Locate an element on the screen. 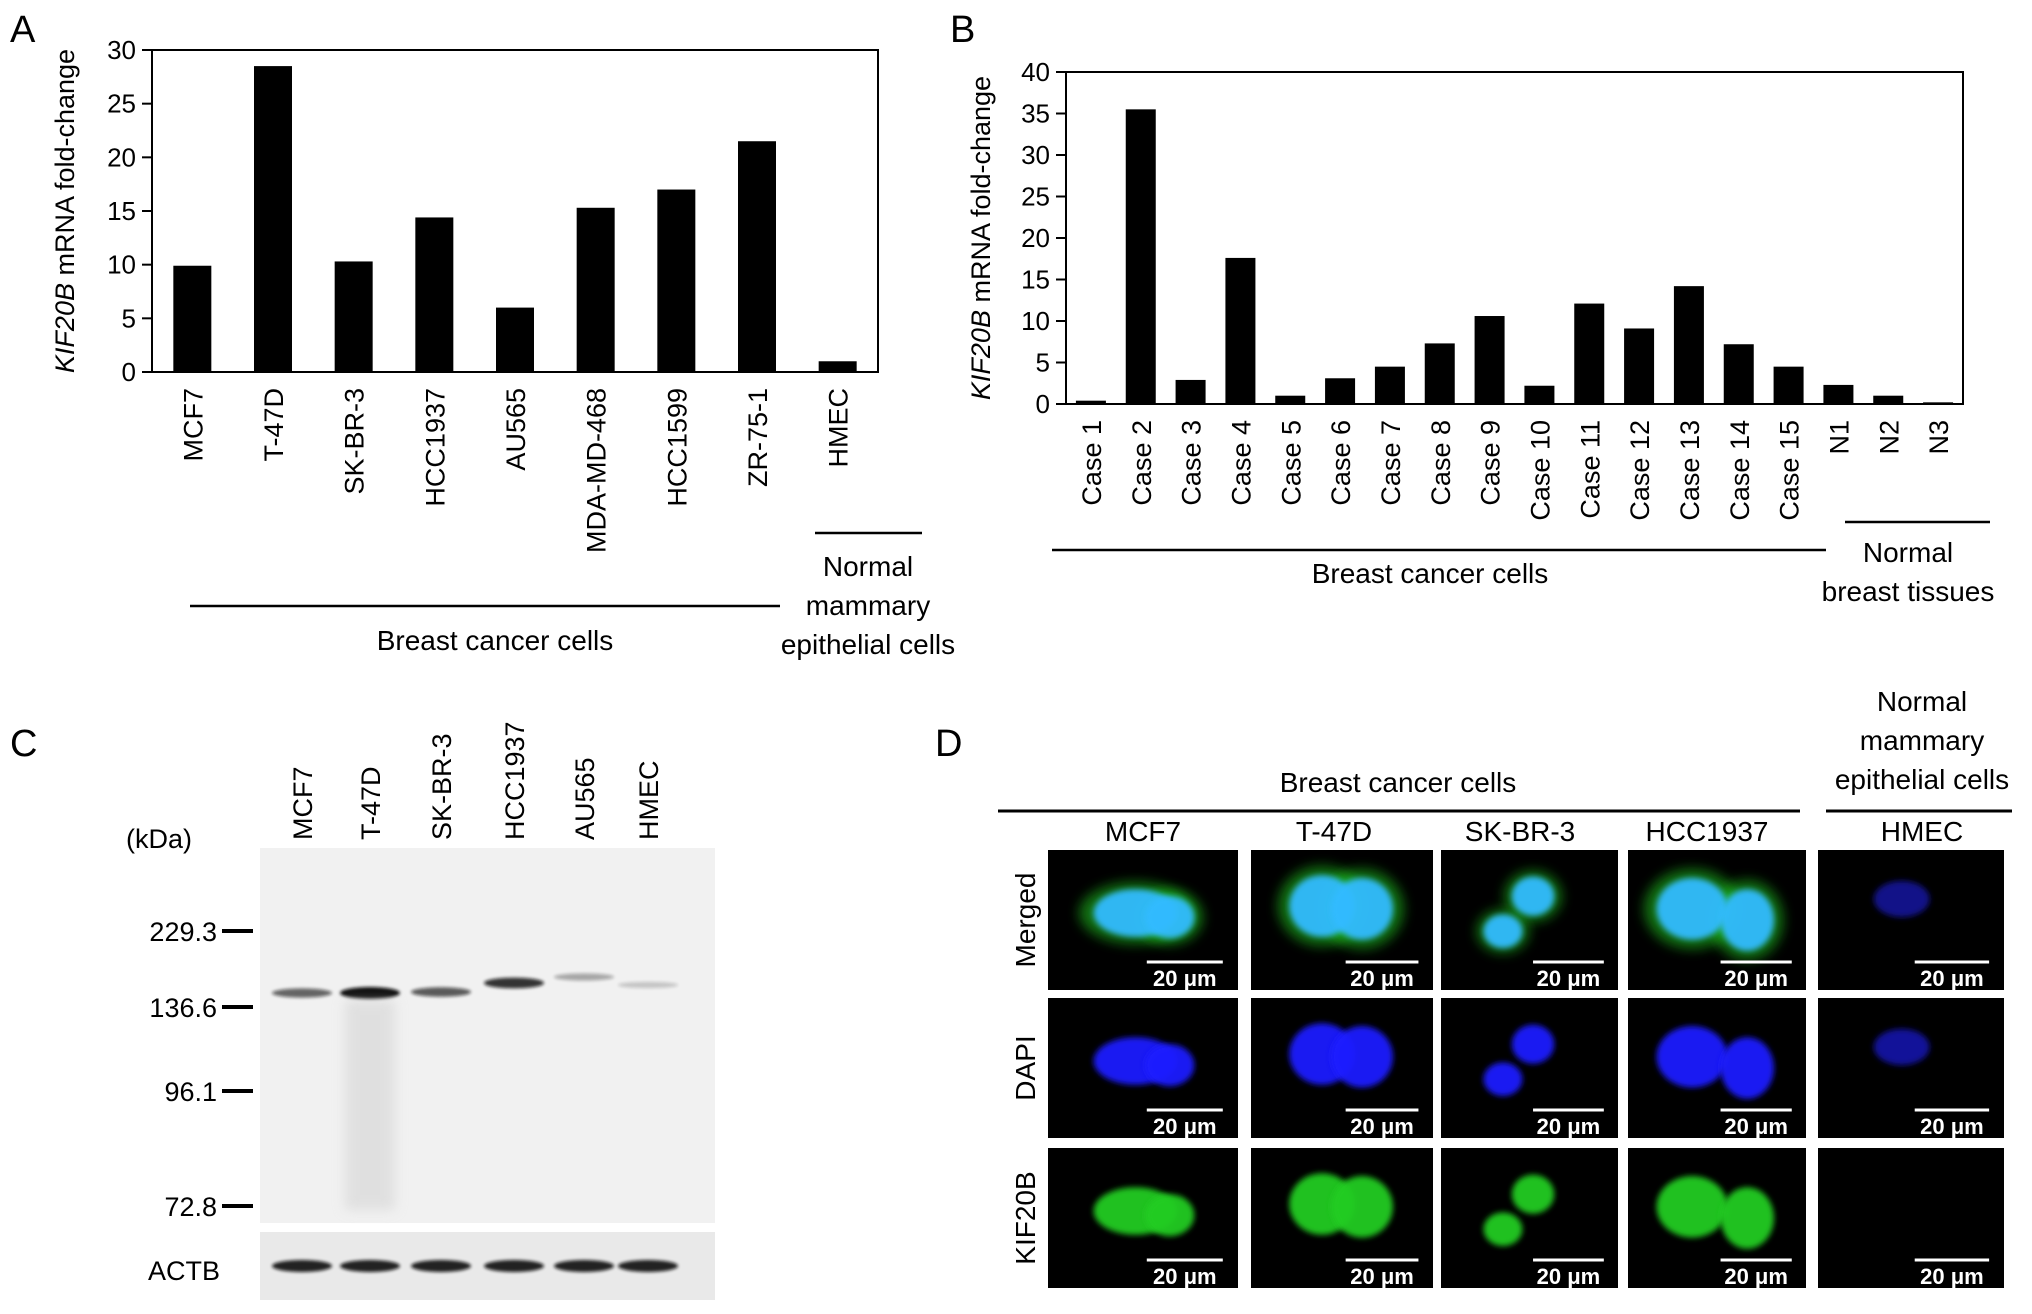  chart-a-category-label: SK-BR-3 is located at coordinates (355, 441).